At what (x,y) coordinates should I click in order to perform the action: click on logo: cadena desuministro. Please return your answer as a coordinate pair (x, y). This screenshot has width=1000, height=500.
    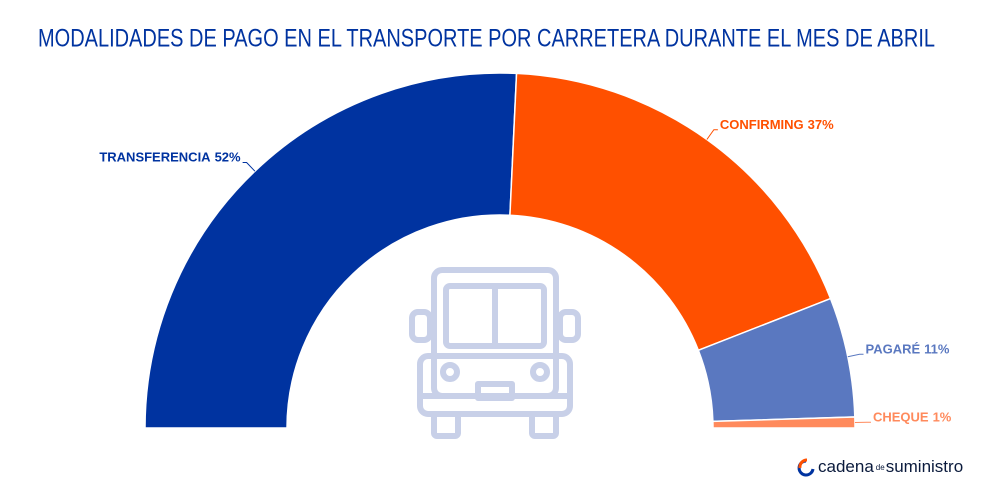
    Looking at the image, I should click on (880, 466).